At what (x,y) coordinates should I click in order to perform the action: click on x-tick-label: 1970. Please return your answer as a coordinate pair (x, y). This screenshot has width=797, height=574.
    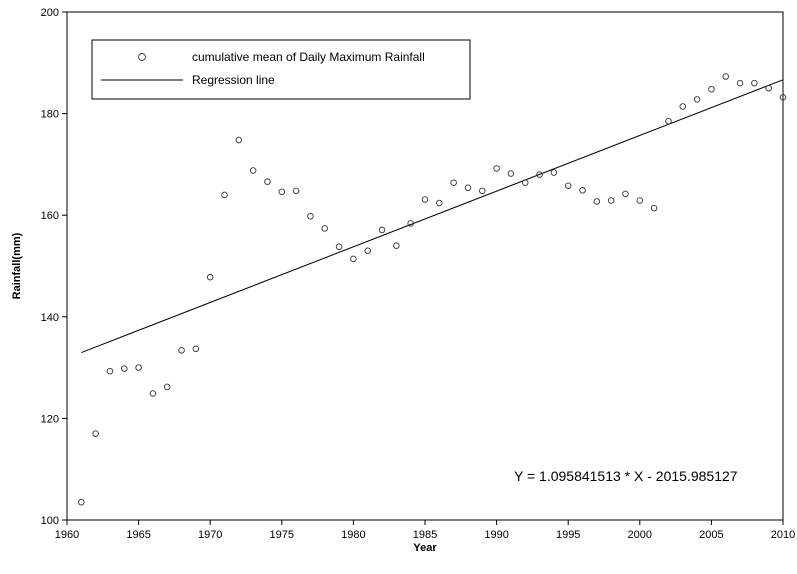
    Looking at the image, I should click on (210, 535).